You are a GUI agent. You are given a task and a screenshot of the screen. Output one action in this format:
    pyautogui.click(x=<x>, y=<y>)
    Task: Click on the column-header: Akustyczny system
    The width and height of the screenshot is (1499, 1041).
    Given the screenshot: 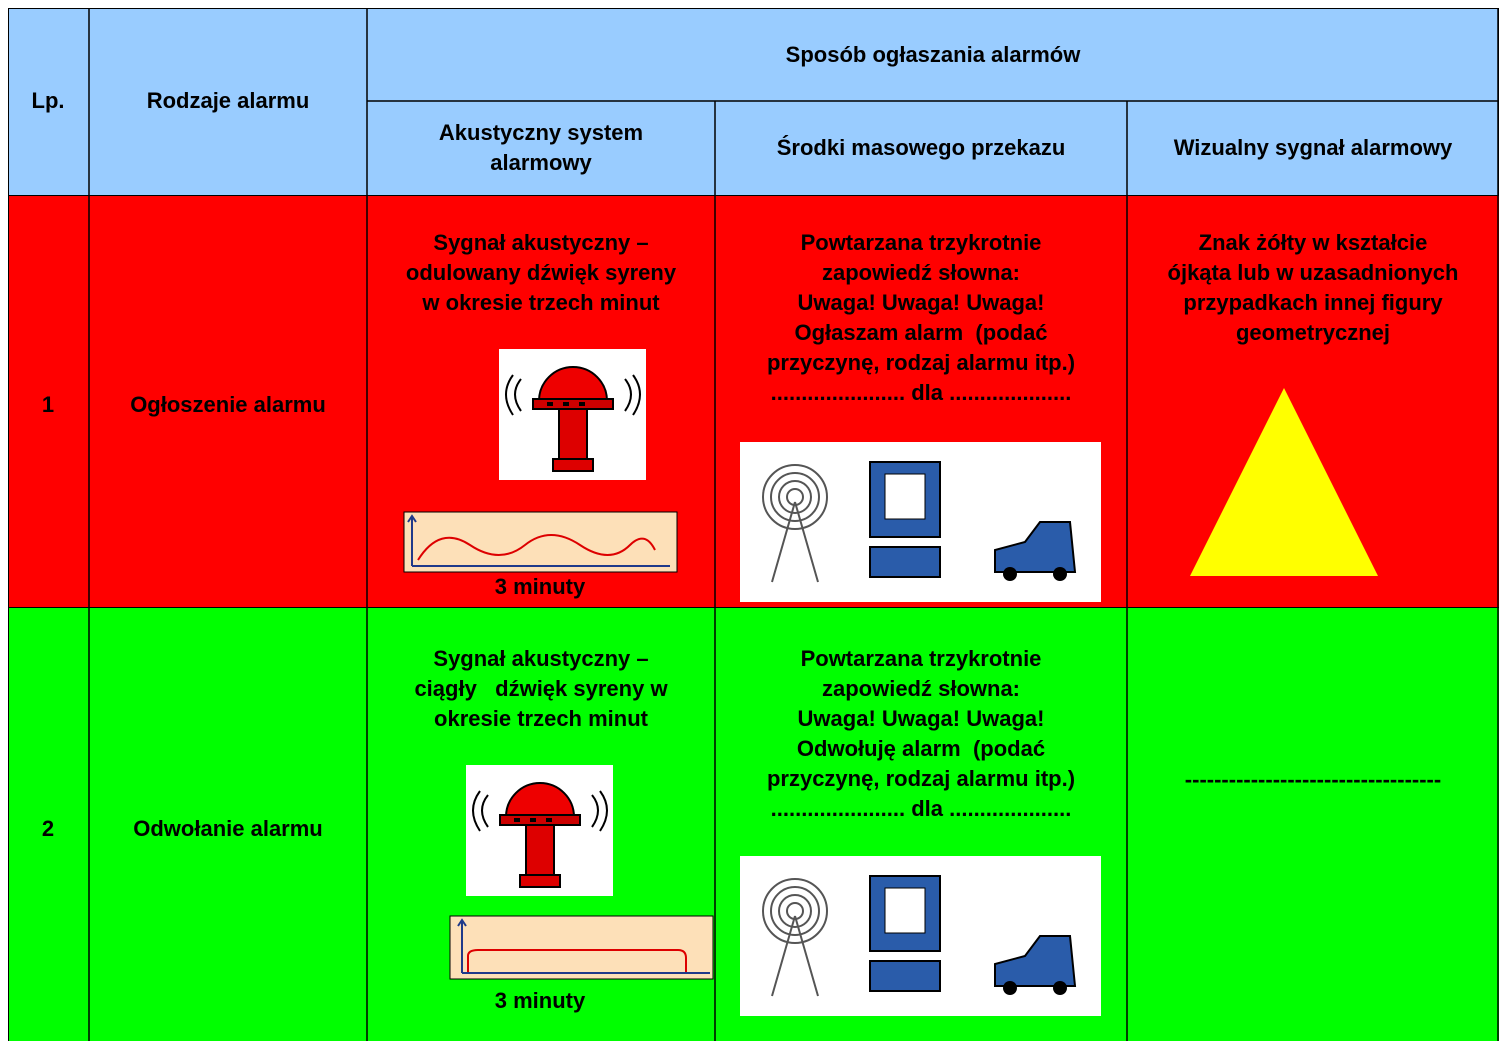 What is the action you would take?
    pyautogui.click(x=541, y=132)
    